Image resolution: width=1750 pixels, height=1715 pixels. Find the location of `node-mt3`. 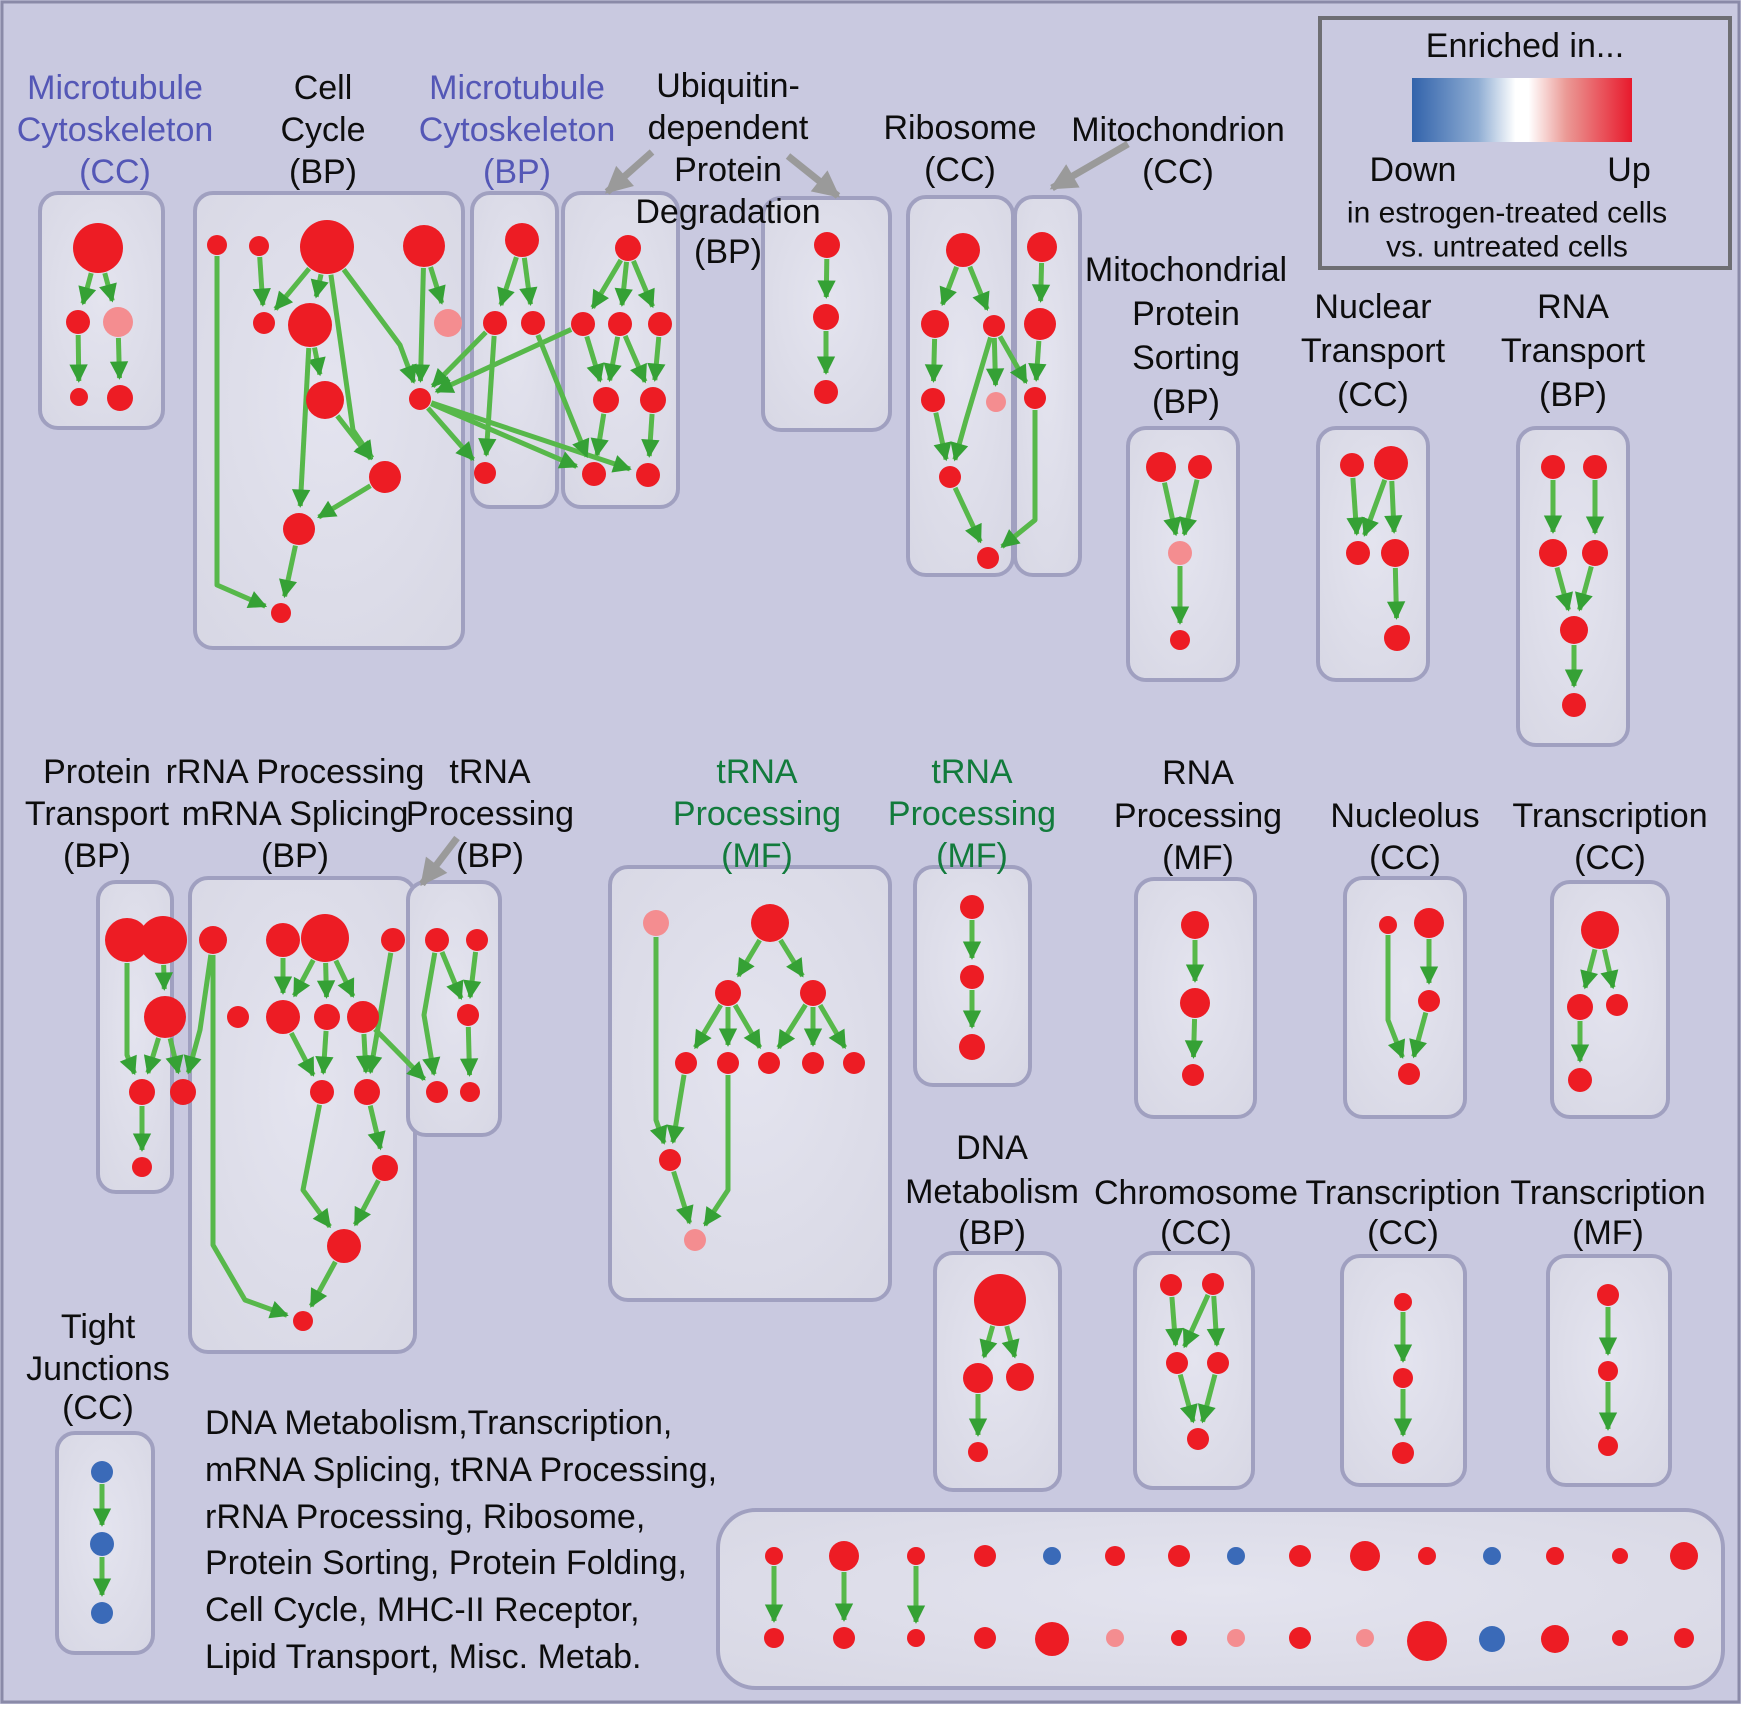

node-mt3 is located at coordinates (118, 322).